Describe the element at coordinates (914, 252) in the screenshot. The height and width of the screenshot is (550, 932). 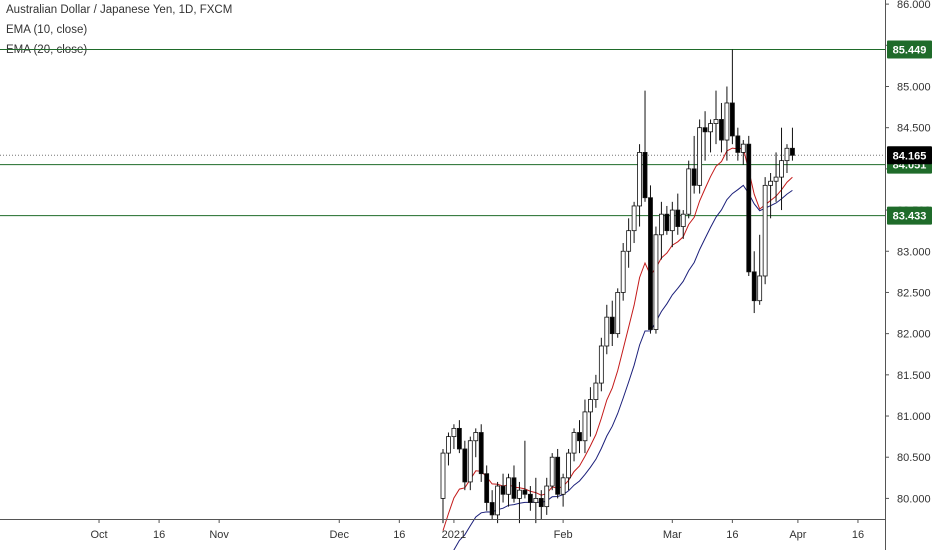
I see `y-tick-label: 83.000` at that location.